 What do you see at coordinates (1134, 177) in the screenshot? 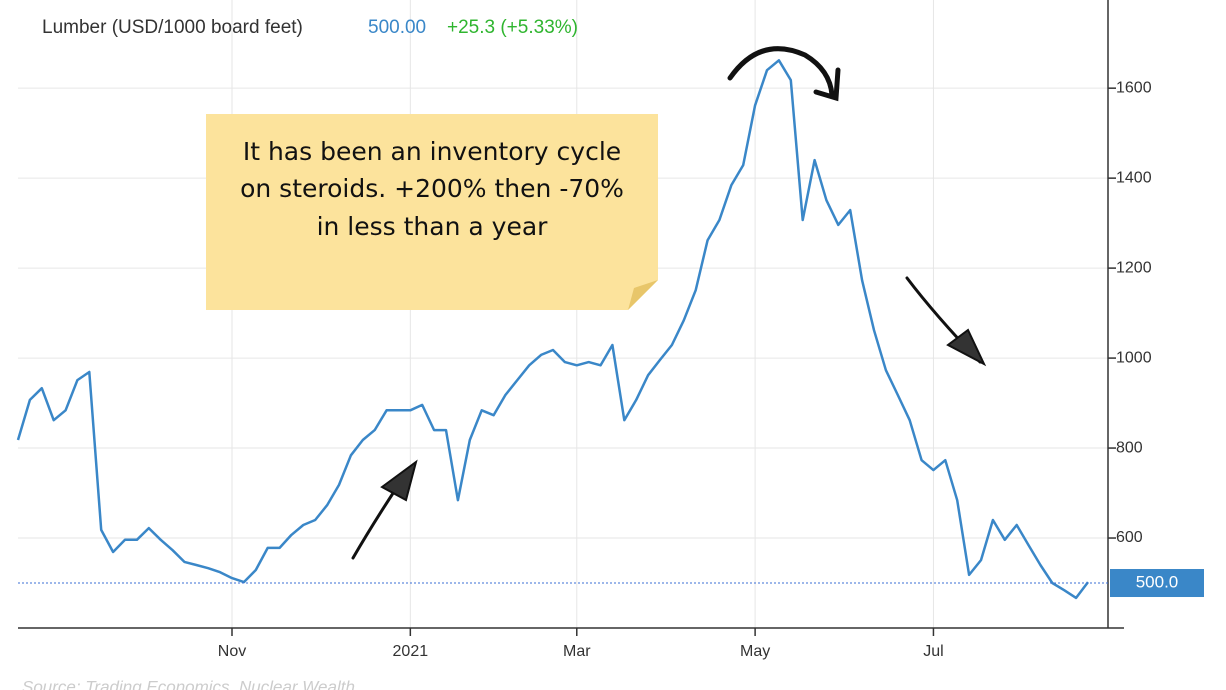
I see `y-tick-label: 1400` at bounding box center [1134, 177].